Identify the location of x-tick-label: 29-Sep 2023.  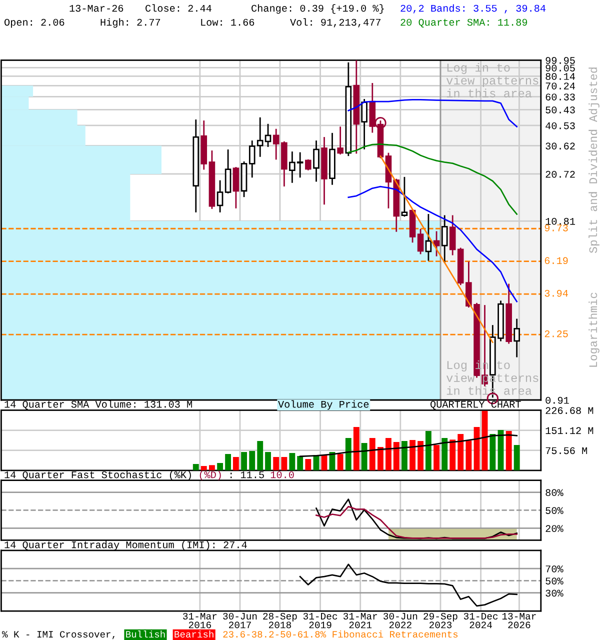
(441, 620).